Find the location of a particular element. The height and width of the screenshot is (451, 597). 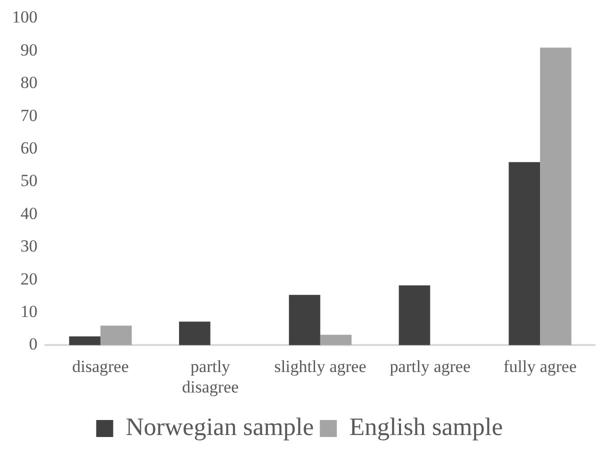

x-tick-label: partly disagree is located at coordinates (210, 376).